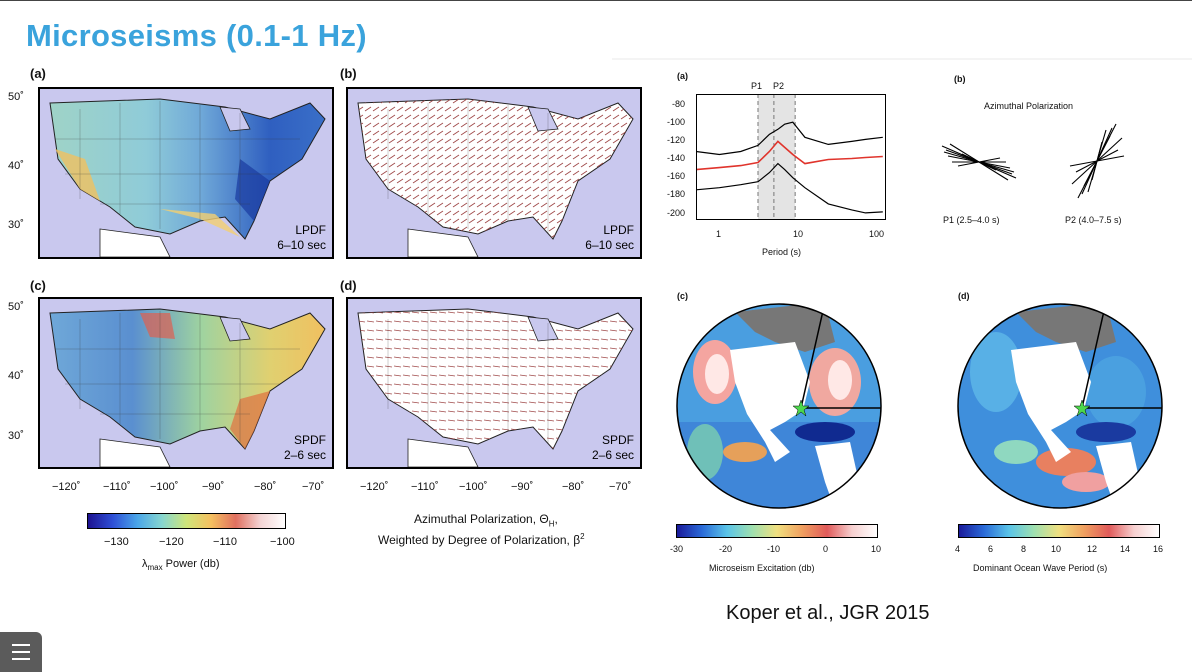 The width and height of the screenshot is (1192, 672). I want to click on map-a-power-lpdf: LPDF 6–10 sec, so click(186, 173).